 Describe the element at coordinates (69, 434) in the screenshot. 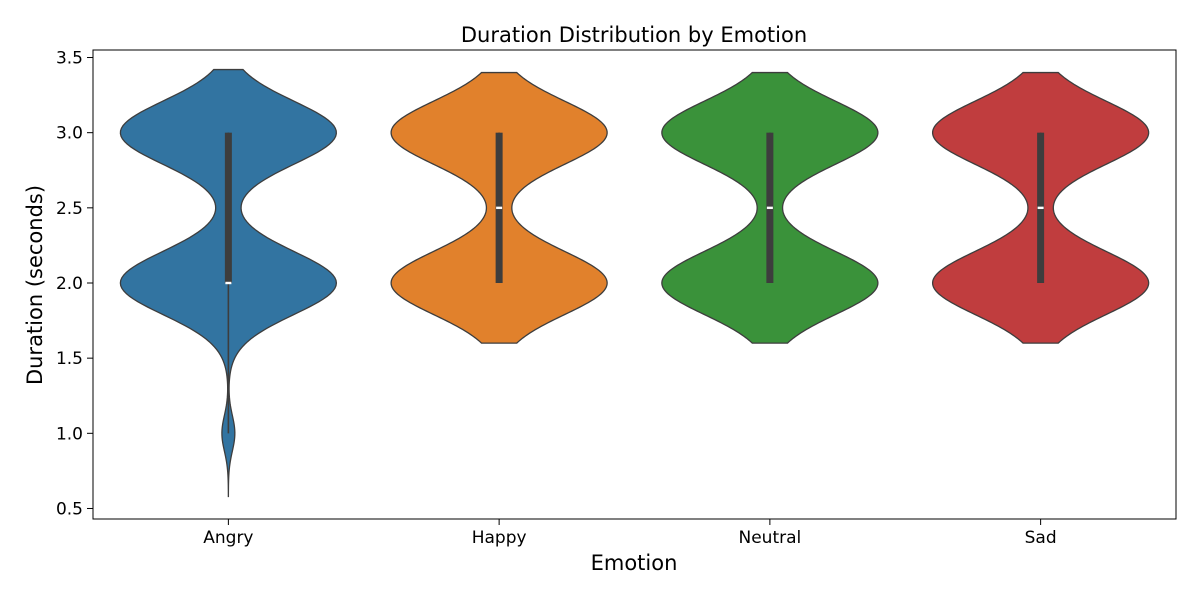

I see `y-tick-label: 1.0` at that location.